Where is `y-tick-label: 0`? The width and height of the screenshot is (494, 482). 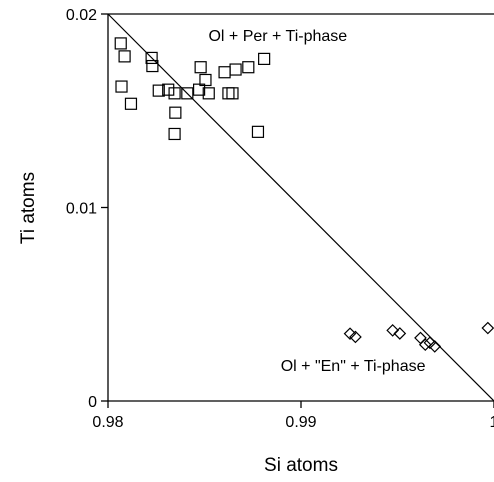 y-tick-label: 0 is located at coordinates (92, 402).